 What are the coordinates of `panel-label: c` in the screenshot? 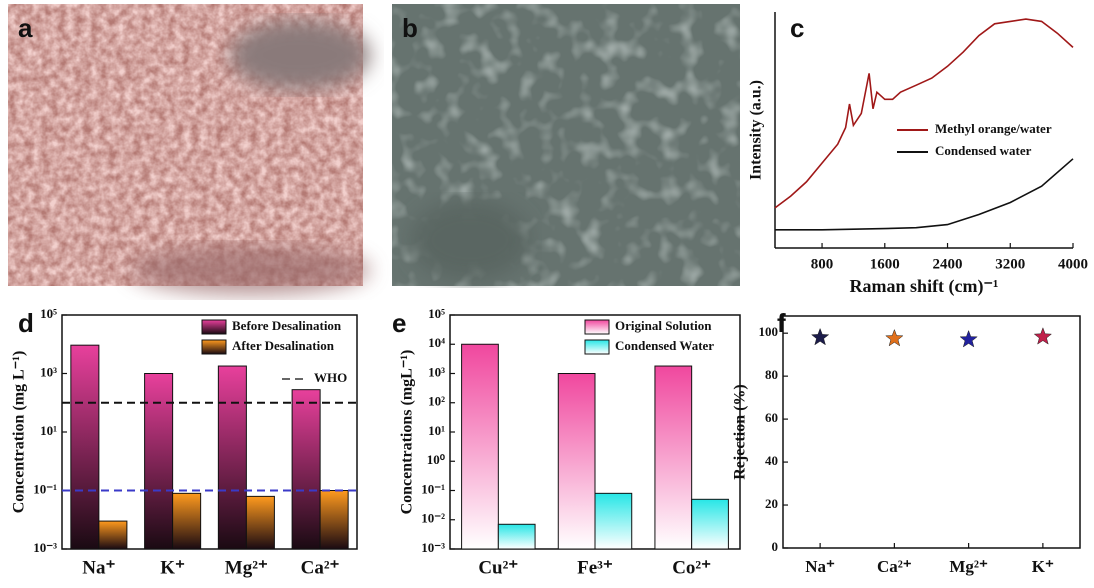 It's located at (797, 28).